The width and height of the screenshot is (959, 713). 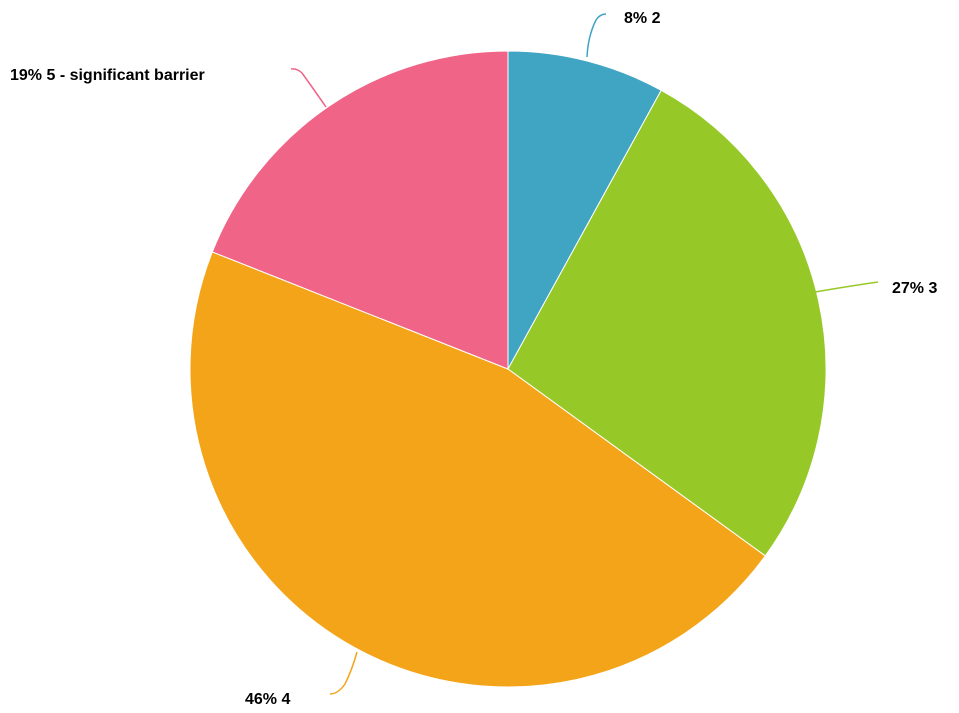 I want to click on slice-label-5-significant-barrier: 19% 5 - significant barrier, so click(x=107, y=75).